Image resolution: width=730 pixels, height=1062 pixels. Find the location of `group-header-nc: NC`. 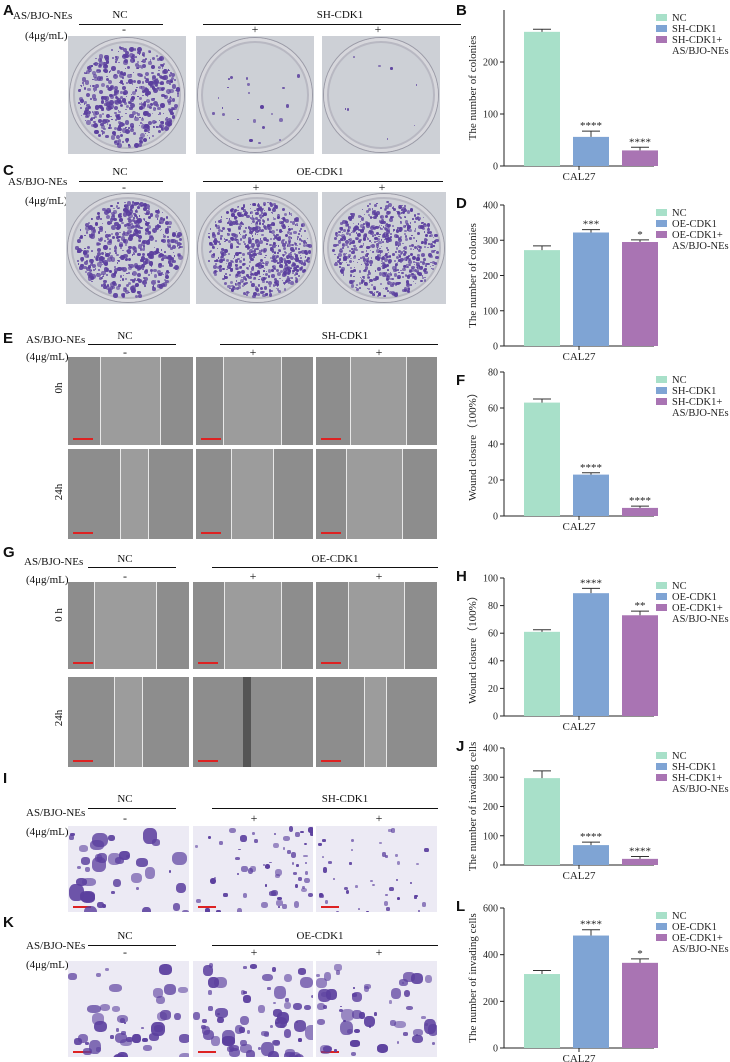

group-header-nc: NC is located at coordinates (125, 799).